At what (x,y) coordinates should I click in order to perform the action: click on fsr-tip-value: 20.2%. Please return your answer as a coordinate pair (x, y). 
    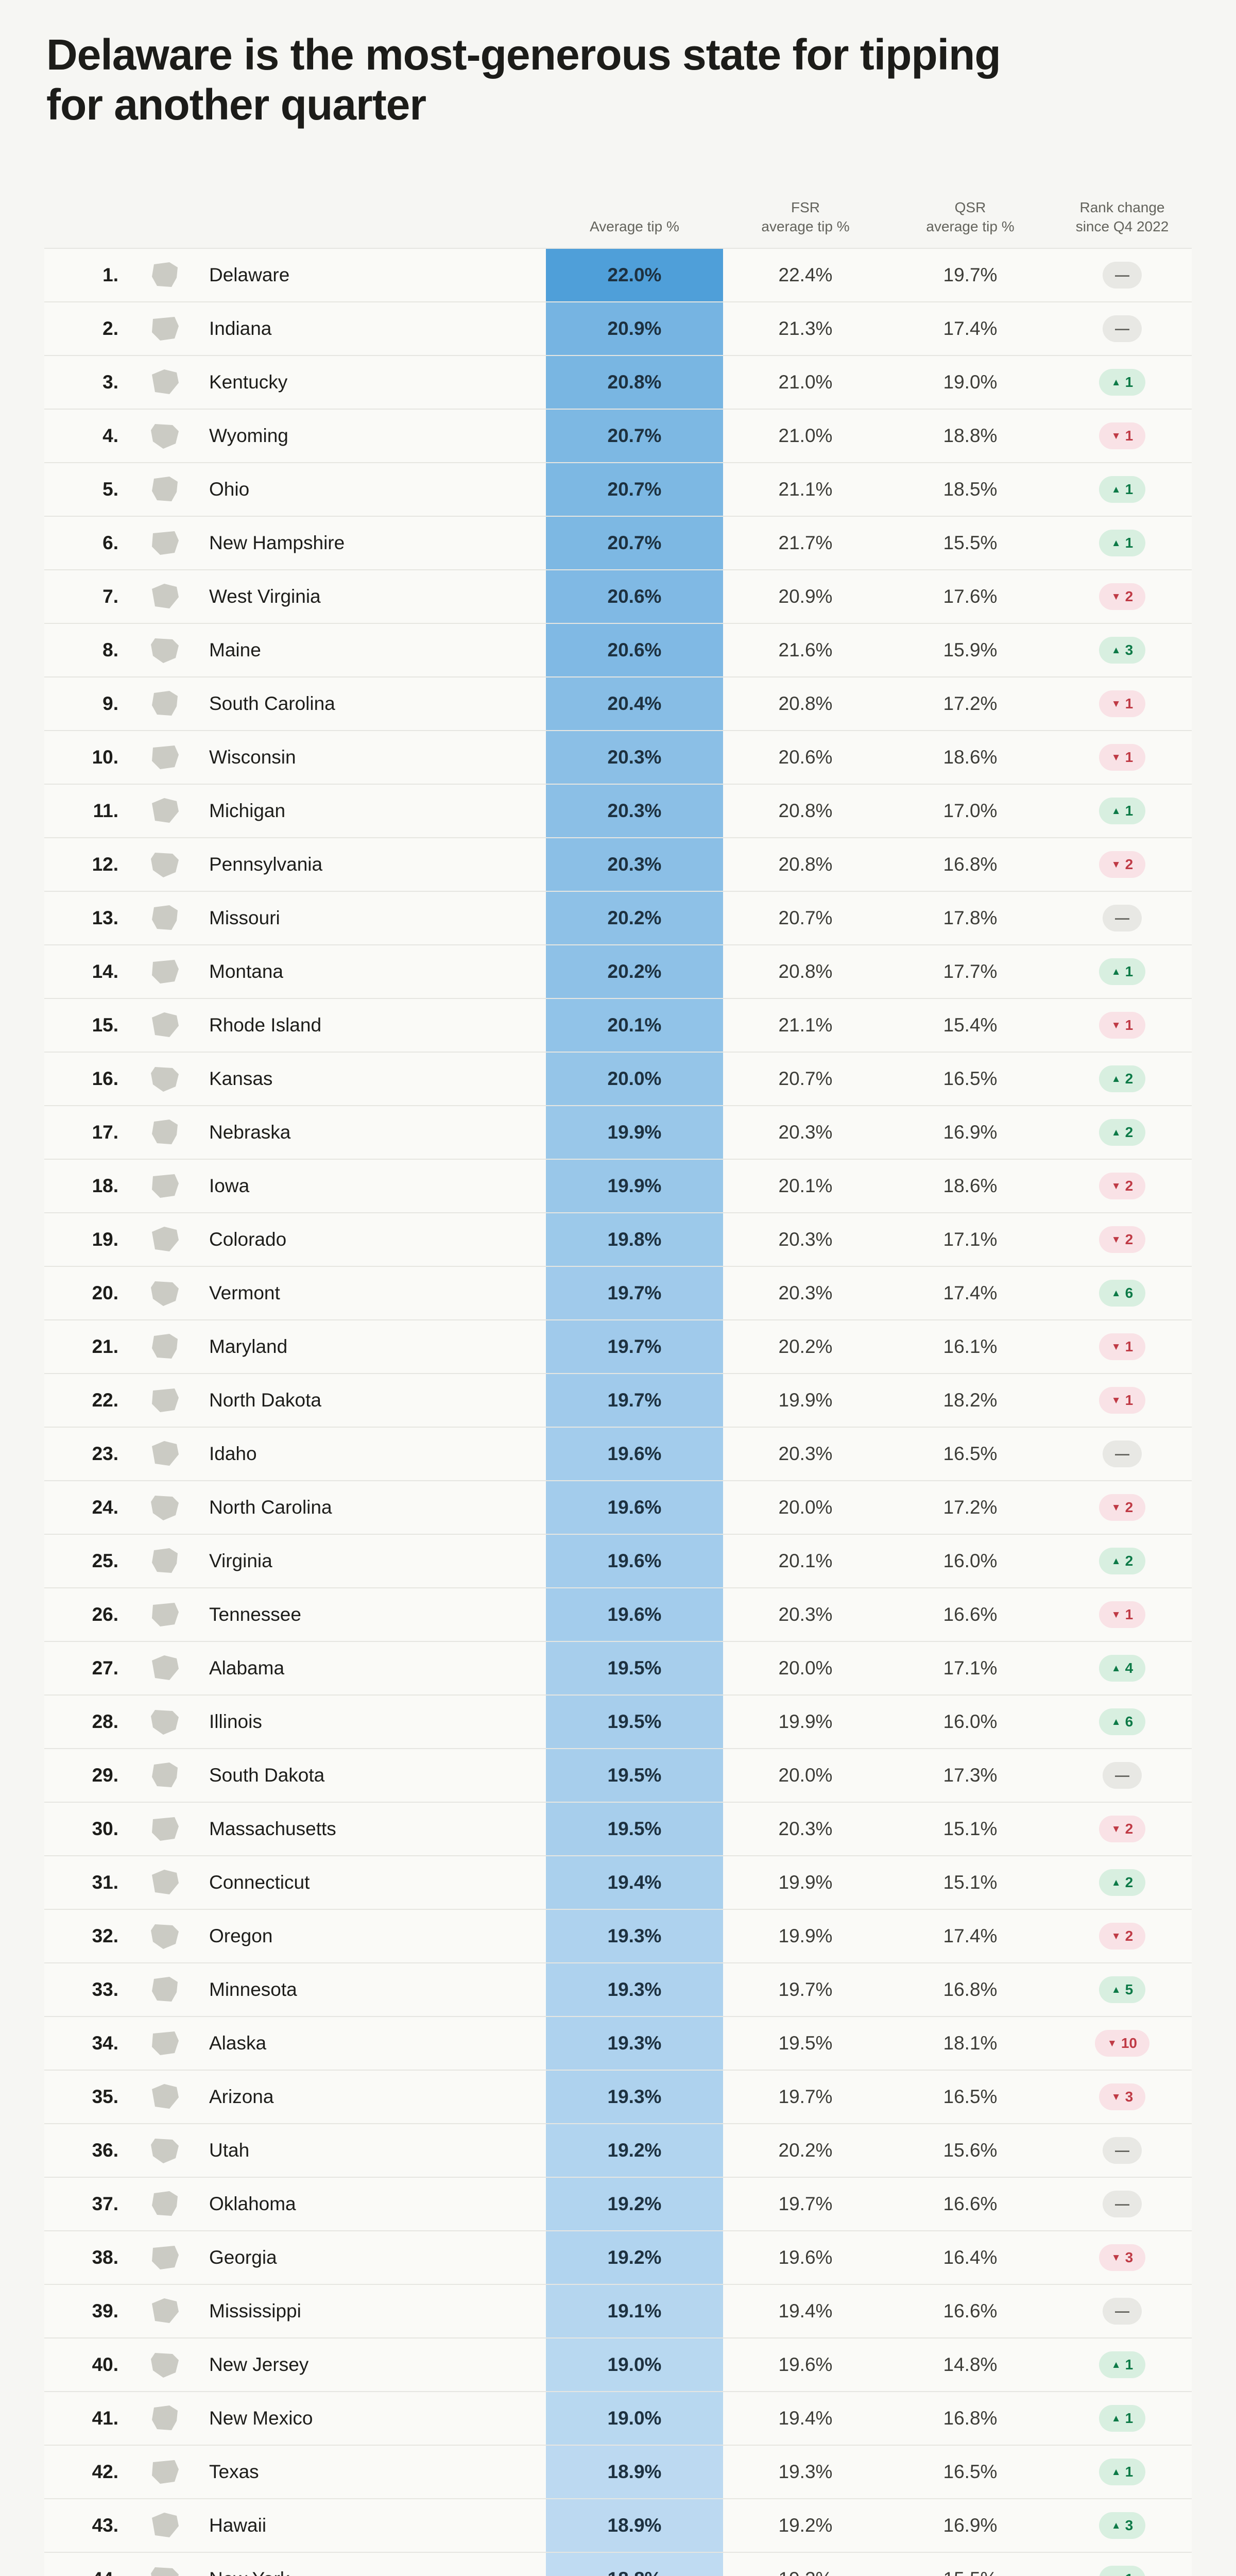
    Looking at the image, I should click on (806, 1347).